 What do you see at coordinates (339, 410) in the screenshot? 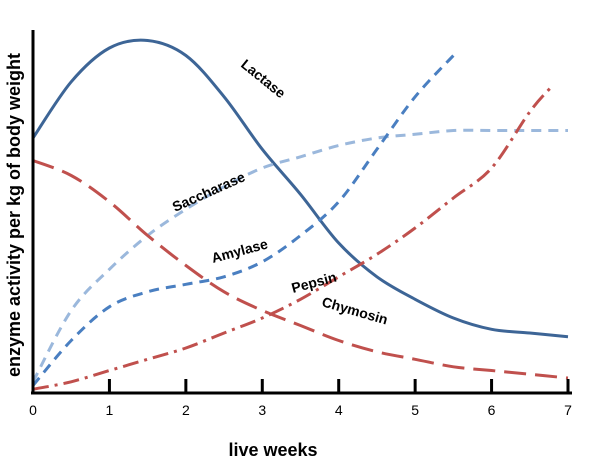
I see `x-tick-label: 4` at bounding box center [339, 410].